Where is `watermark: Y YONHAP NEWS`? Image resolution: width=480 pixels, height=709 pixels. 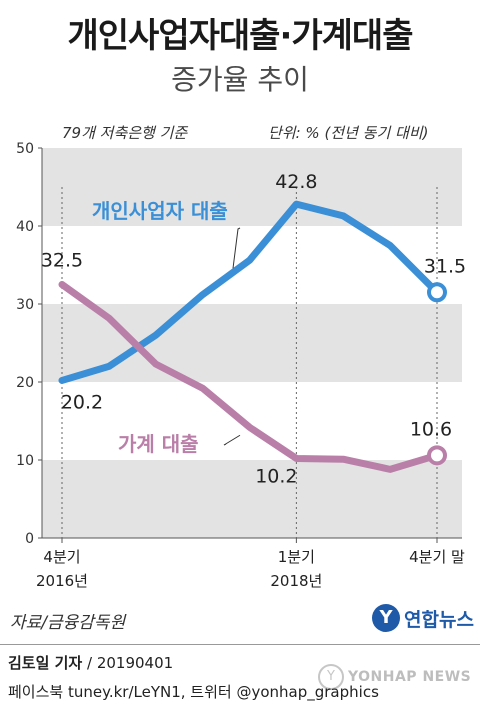 watermark: Y YONHAP NEWS is located at coordinates (394, 677).